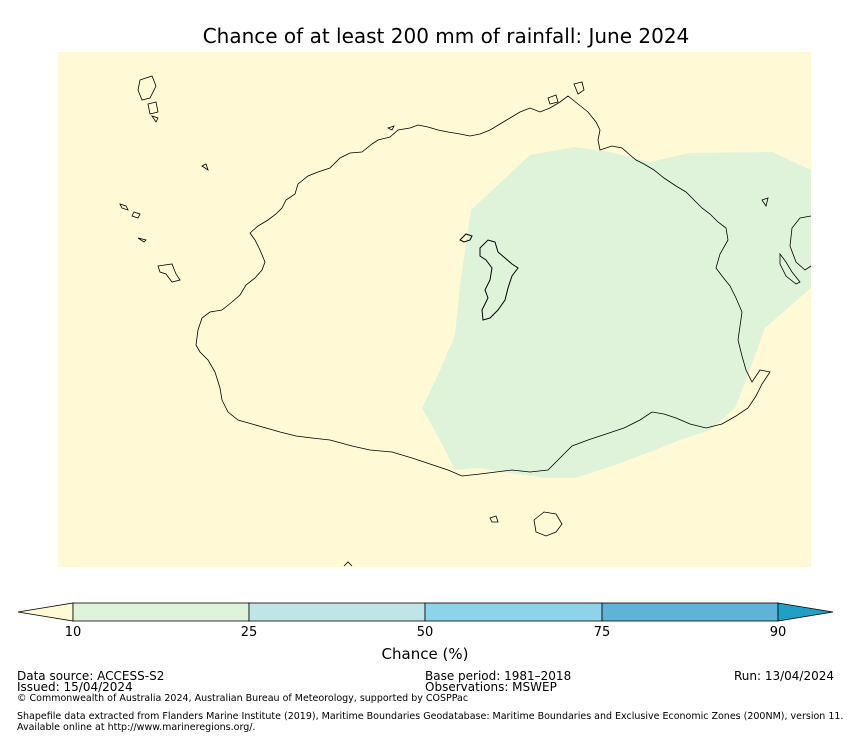  What do you see at coordinates (783, 676) in the screenshot?
I see `run-date: Run: 13/04/2024` at bounding box center [783, 676].